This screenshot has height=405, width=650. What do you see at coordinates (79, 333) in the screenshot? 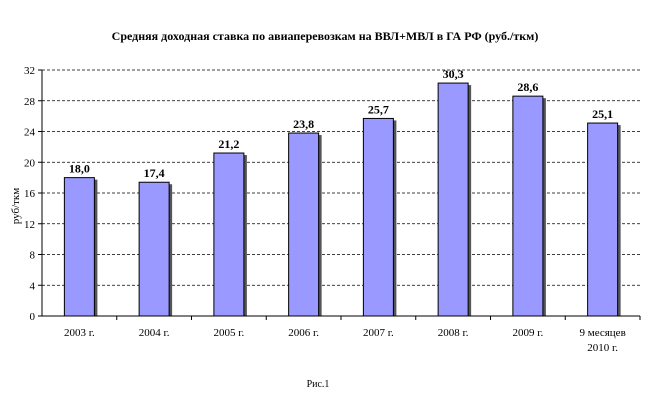
I see `x-tick-label: 2003 г.` at bounding box center [79, 333].